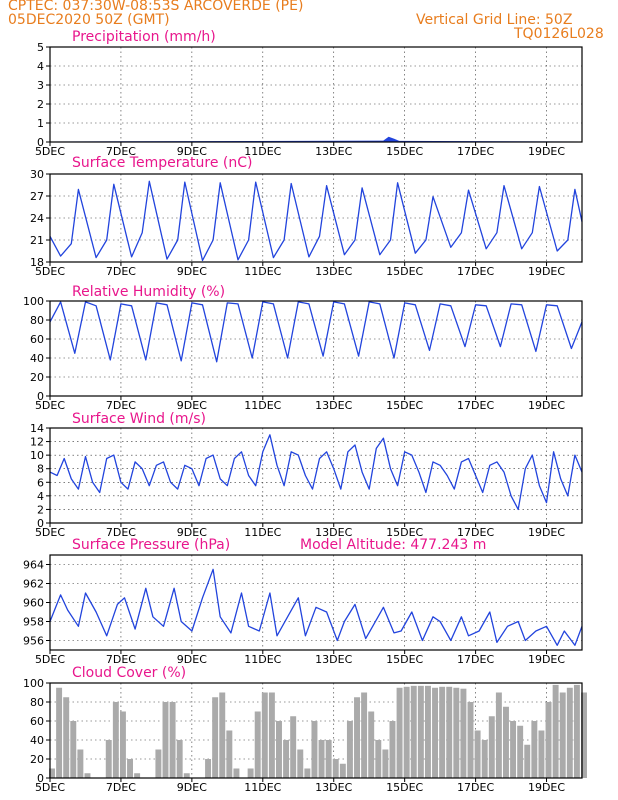 This screenshot has width=618, height=800. I want to click on y-tick-label: 2, so click(40, 104).